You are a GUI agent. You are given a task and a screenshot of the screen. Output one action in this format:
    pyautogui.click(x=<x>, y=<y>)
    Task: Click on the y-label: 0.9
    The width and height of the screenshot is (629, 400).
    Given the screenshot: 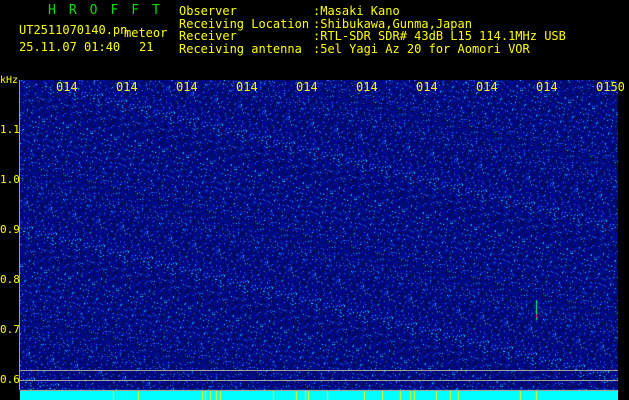 What is the action you would take?
    pyautogui.click(x=10, y=229)
    